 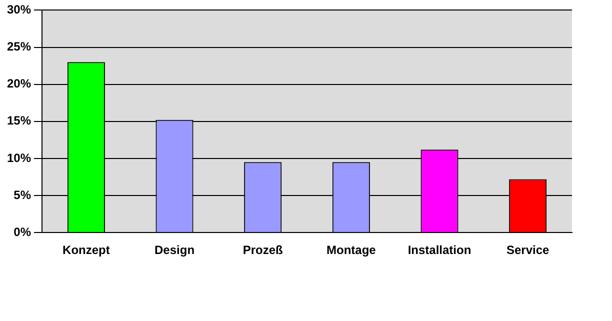 I want to click on x-tick-label: Konzept, so click(x=86, y=250).